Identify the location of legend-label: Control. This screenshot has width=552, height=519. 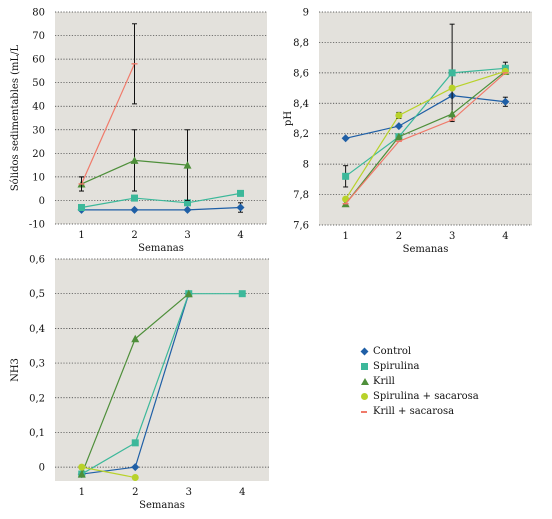
(392, 351).